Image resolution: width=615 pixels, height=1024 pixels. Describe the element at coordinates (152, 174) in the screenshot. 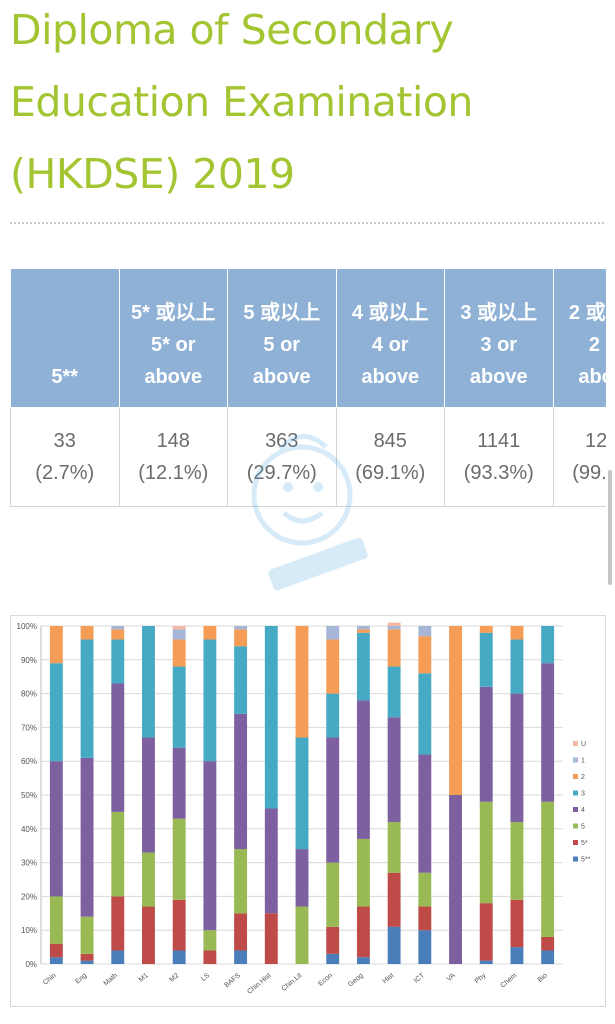

I see `title-line: (HKDSE) 2019` at that location.